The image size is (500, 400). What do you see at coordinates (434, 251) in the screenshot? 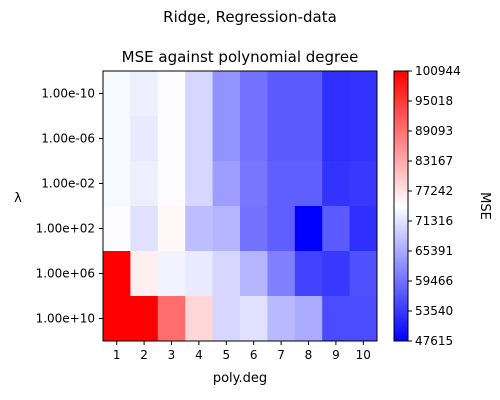
I see `colorbar-tick-label: 65391` at bounding box center [434, 251].